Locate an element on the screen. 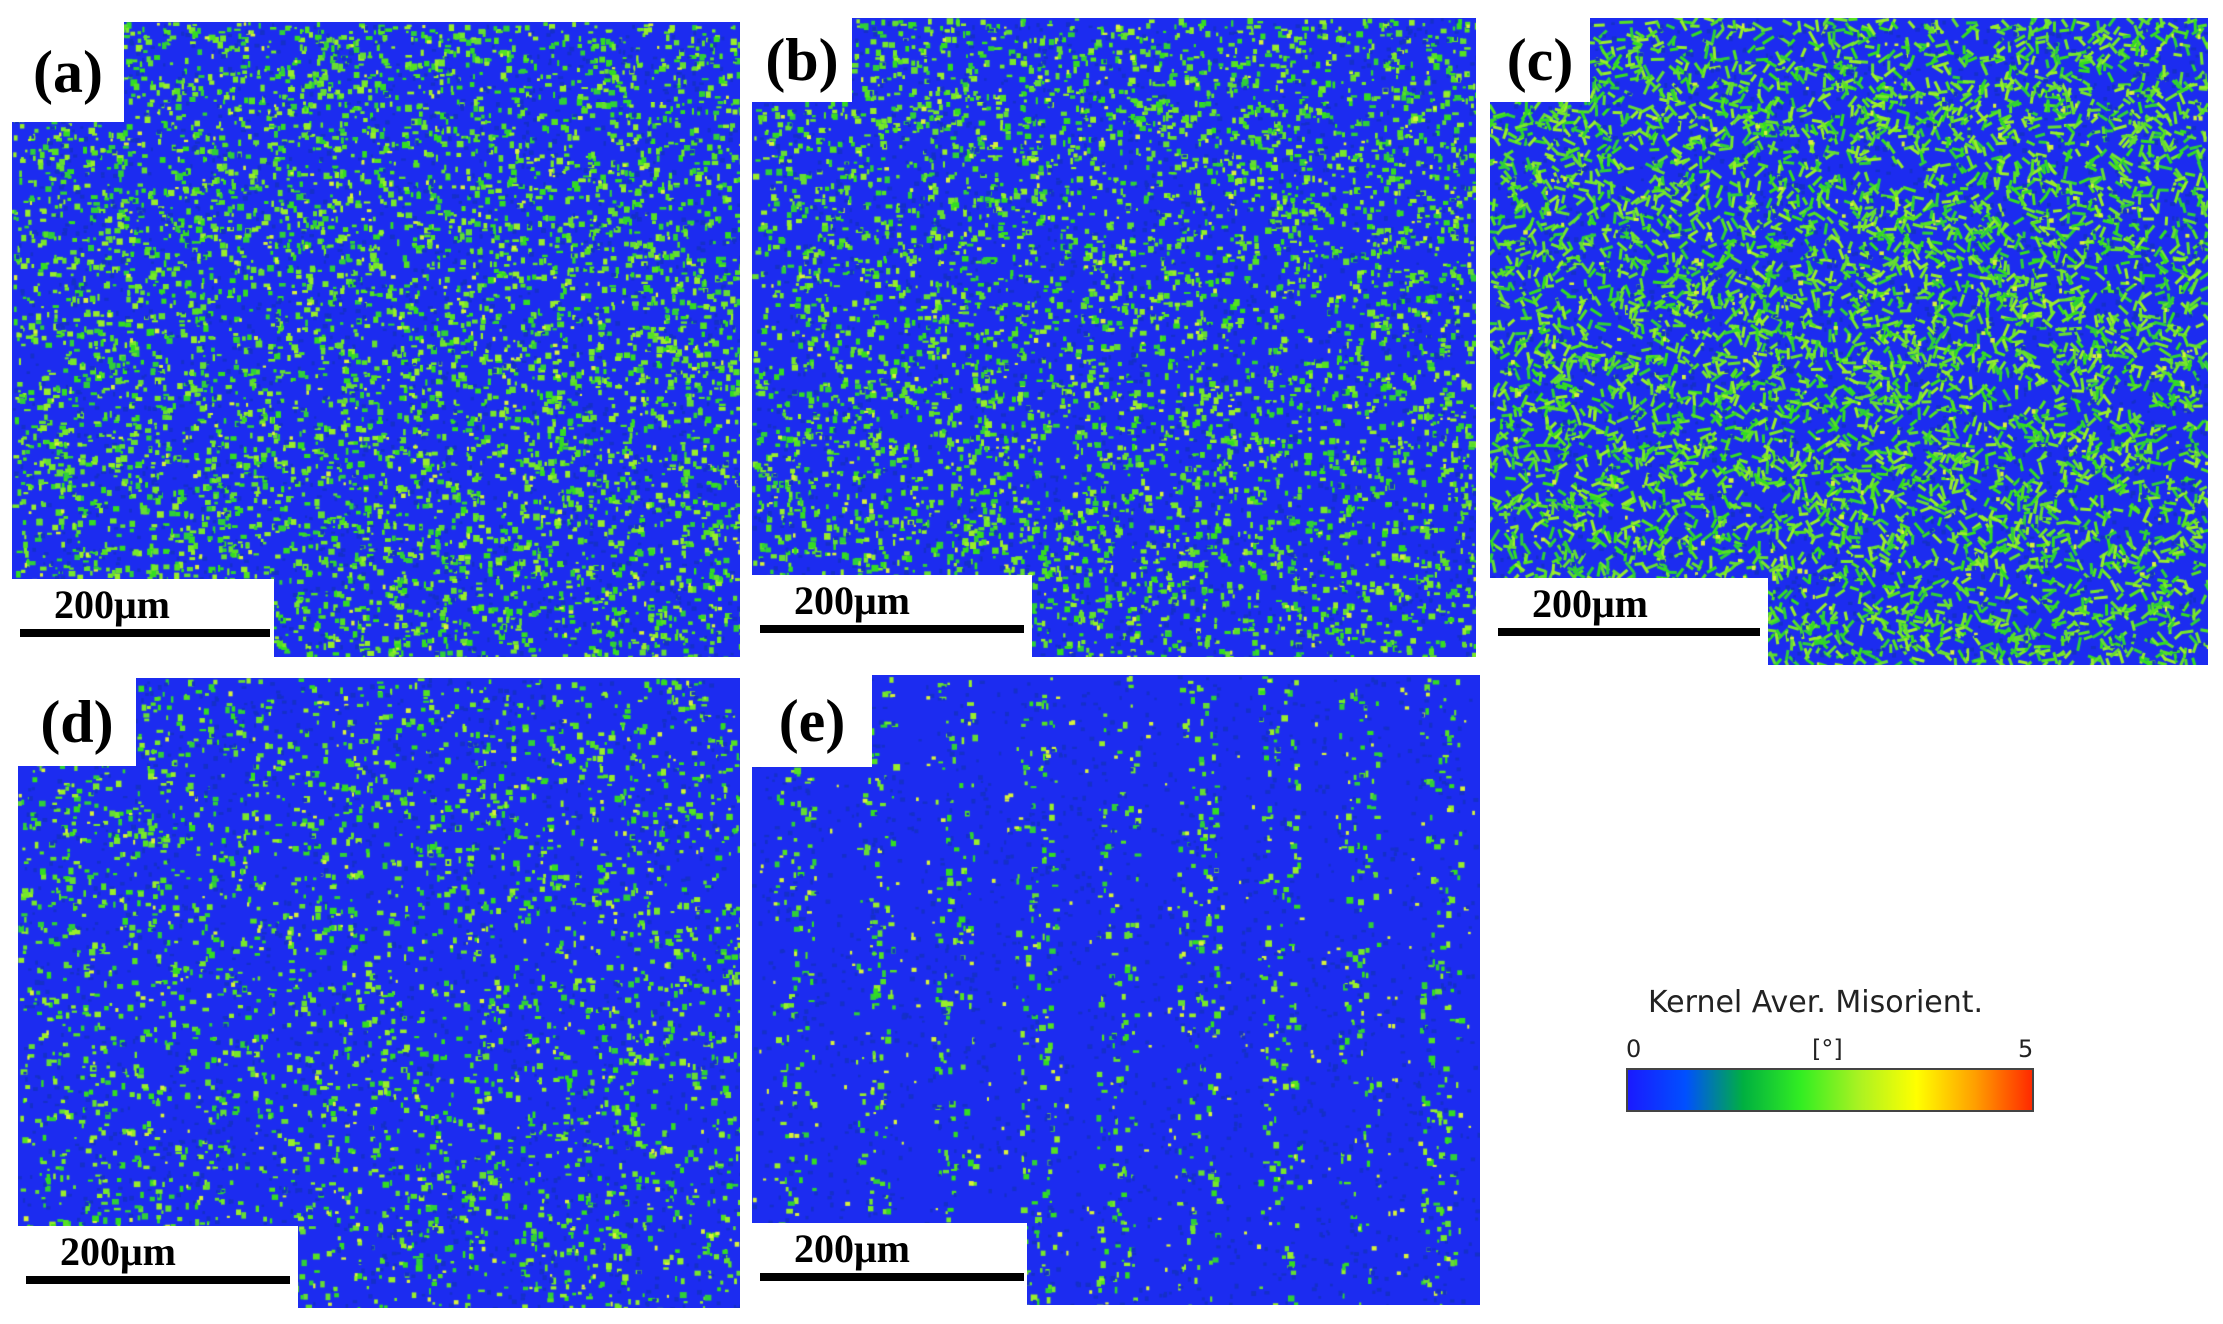 The image size is (2223, 1324). panel-label-box: (c) is located at coordinates (1540, 60).